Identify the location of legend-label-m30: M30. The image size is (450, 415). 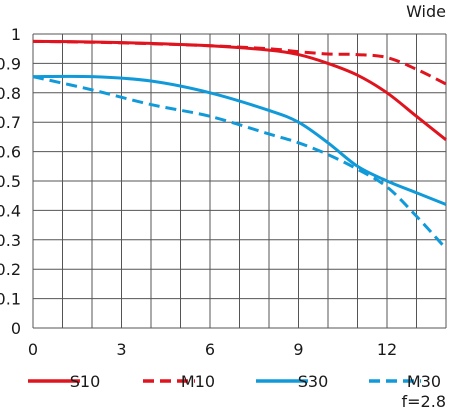
(424, 381).